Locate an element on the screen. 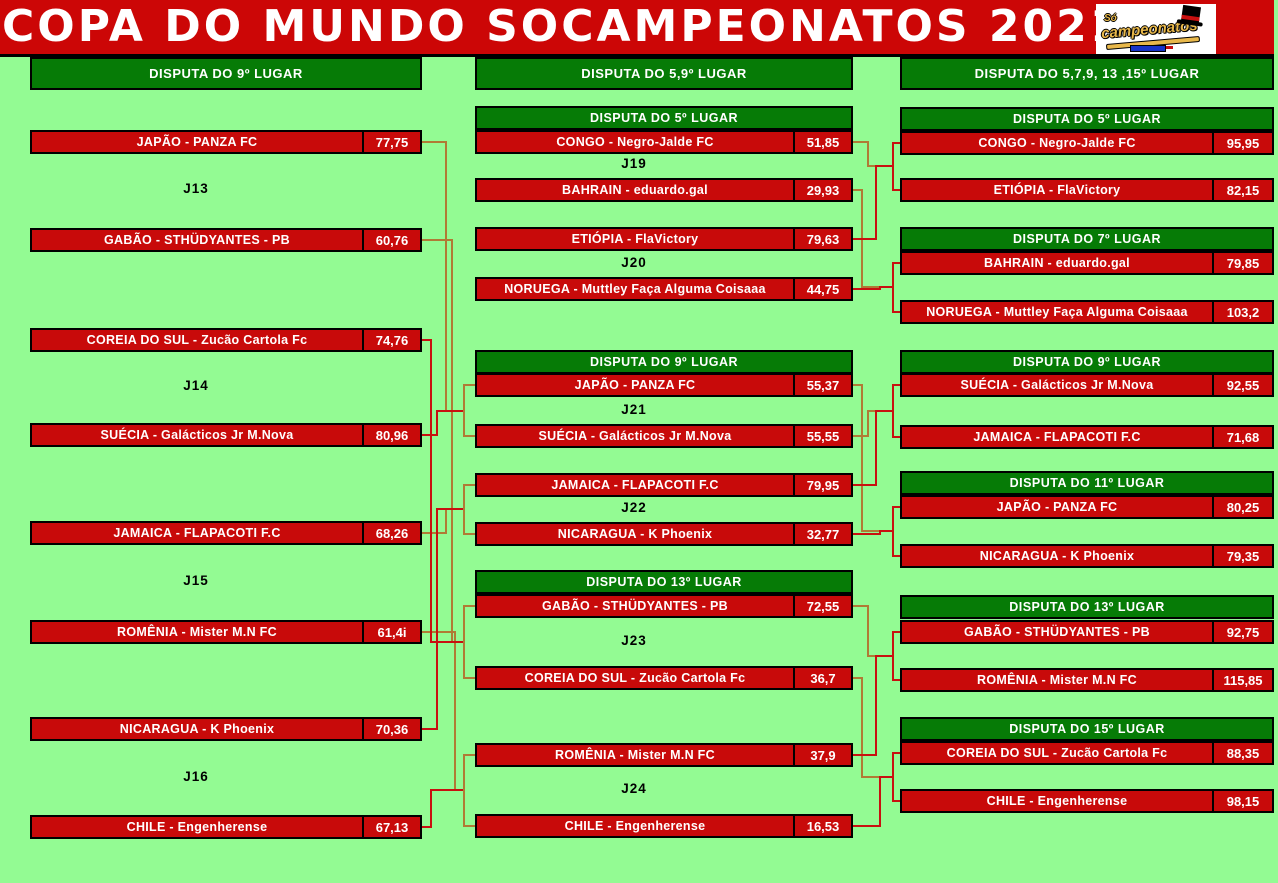  section-header: DISPUTA DO 5º LUGAR is located at coordinates (1087, 119).